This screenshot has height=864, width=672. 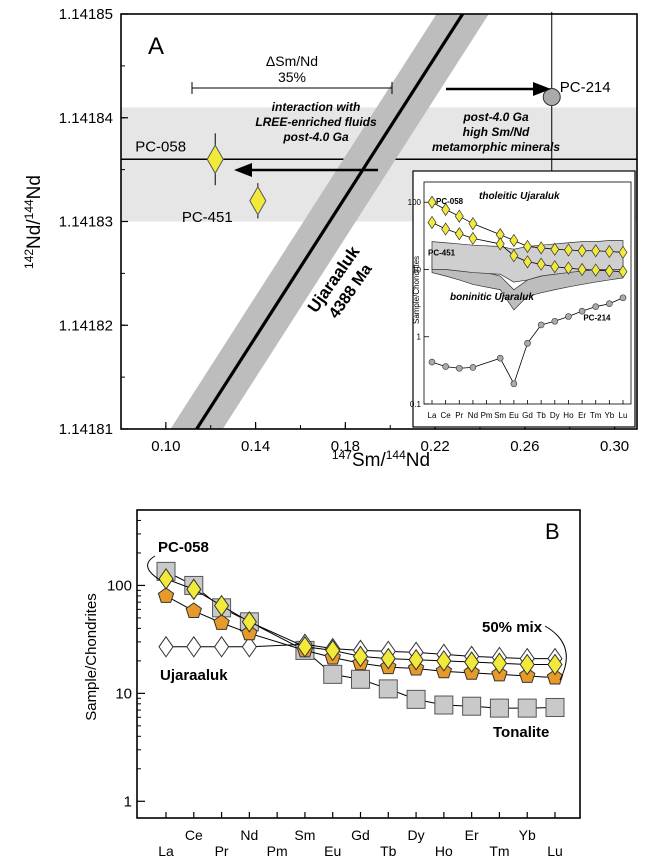 I want to click on pc-214-label: PC-214, so click(x=585, y=87).